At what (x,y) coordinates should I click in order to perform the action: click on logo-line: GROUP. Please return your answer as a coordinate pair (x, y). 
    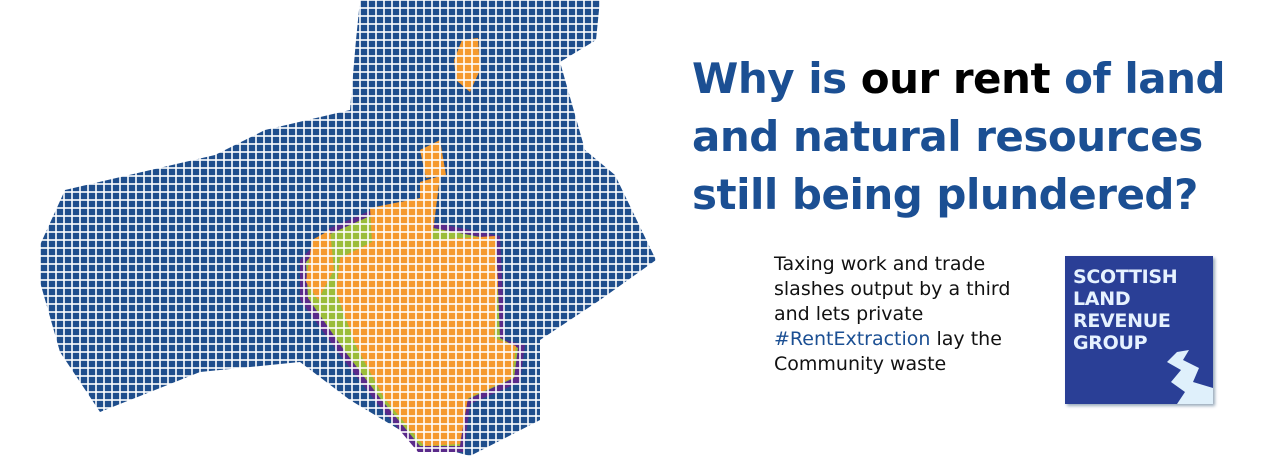
    Looking at the image, I should click on (1110, 343).